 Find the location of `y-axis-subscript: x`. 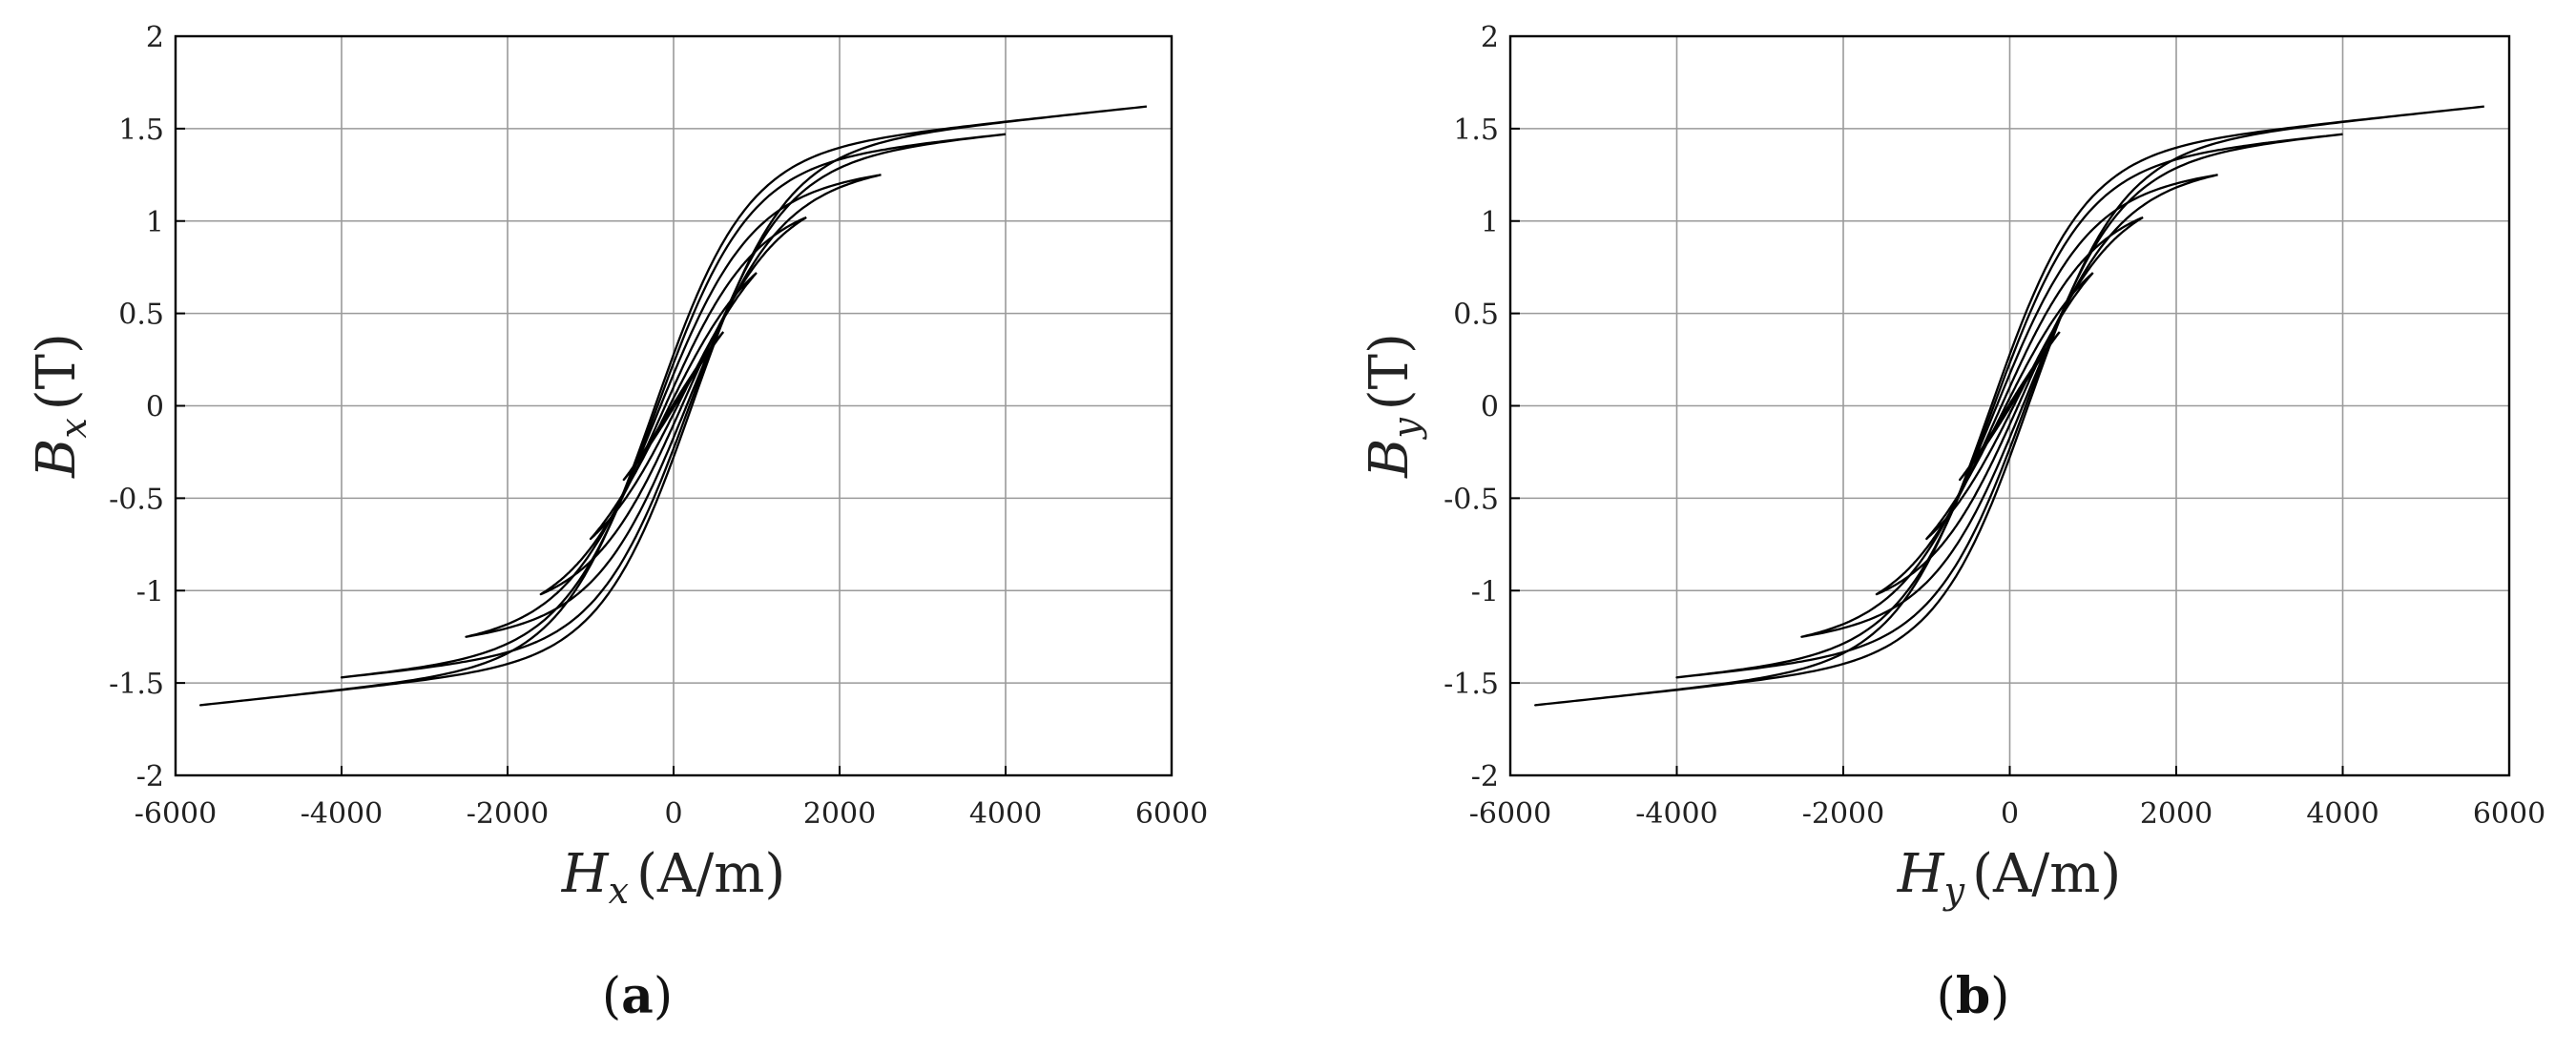

y-axis-subscript: x is located at coordinates (73, 428).